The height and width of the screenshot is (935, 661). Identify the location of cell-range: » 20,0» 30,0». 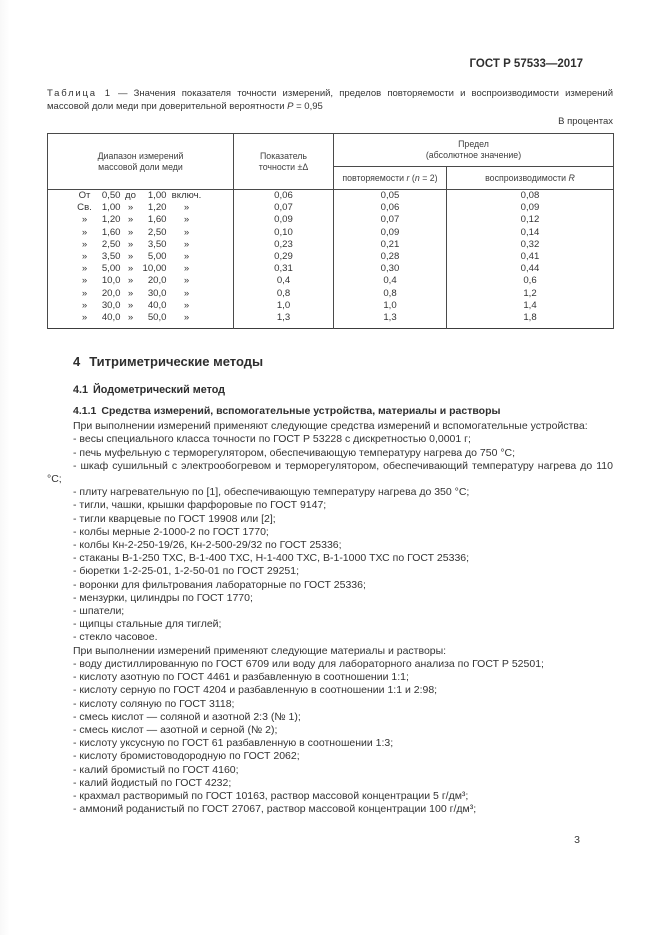
(140, 293).